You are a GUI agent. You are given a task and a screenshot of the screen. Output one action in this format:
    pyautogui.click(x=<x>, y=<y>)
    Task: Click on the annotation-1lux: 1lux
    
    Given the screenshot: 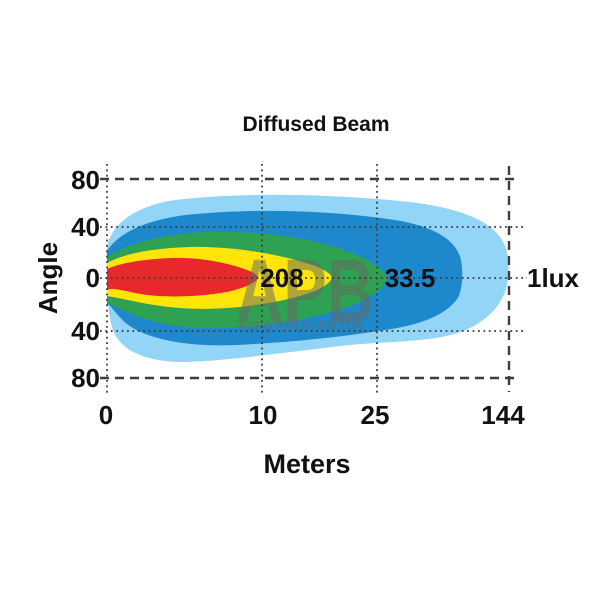 What is the action you would take?
    pyautogui.click(x=553, y=278)
    